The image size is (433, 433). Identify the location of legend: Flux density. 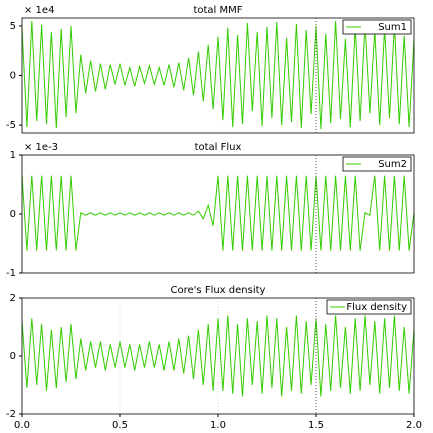
(369, 307).